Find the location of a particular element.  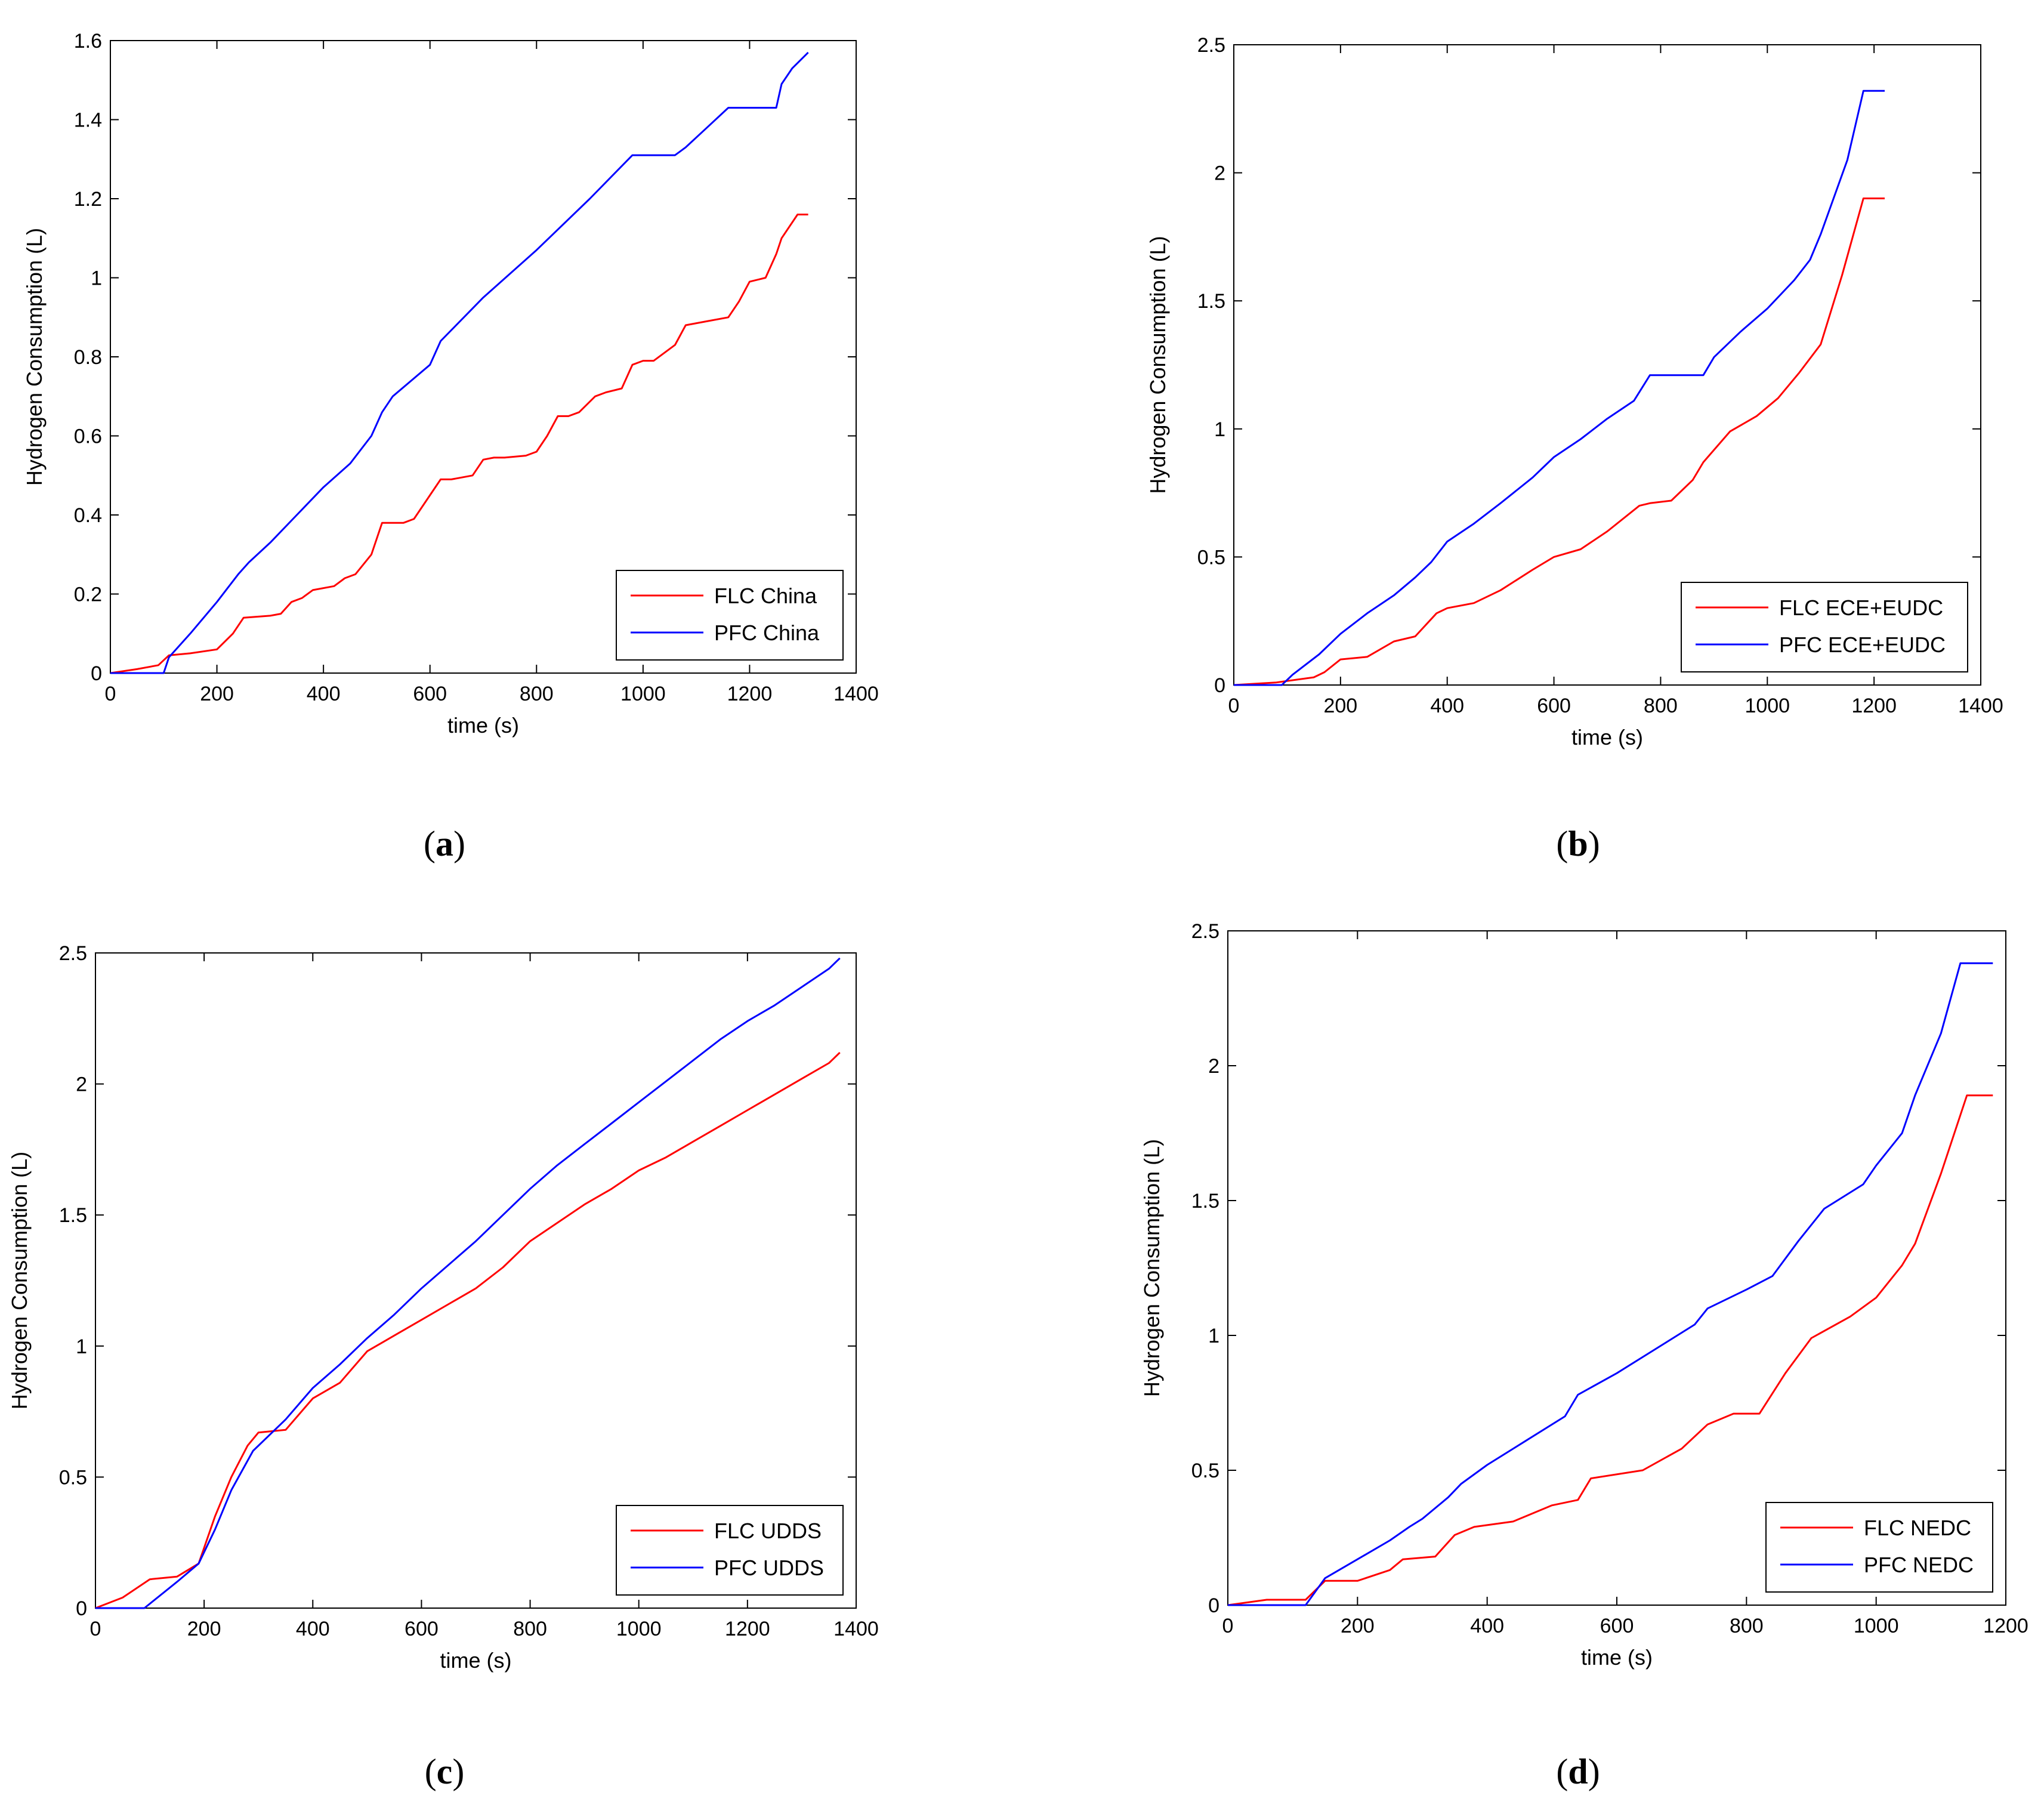

legend: FLC ECE+EUDC PFC ECE+EUDC is located at coordinates (1824, 627).